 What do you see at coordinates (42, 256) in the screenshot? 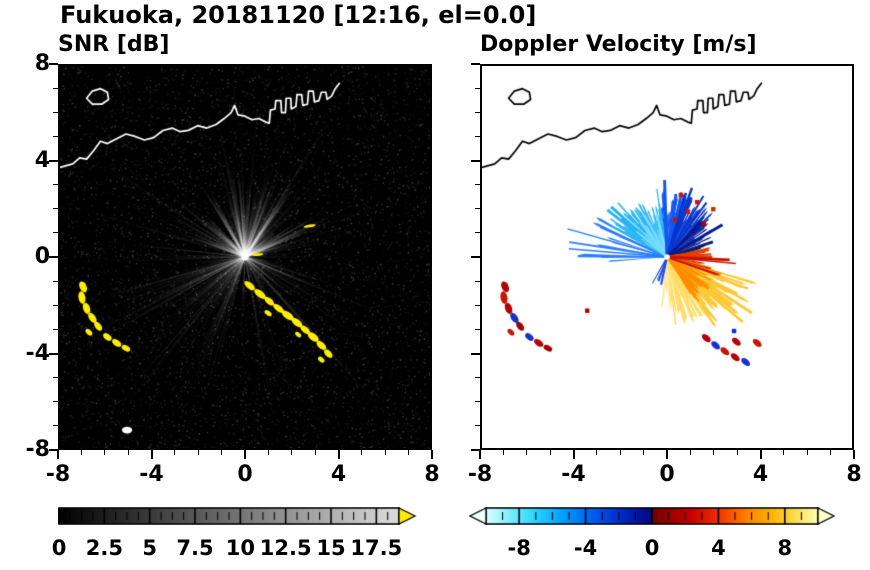
I see `y-tick-label: 0` at bounding box center [42, 256].